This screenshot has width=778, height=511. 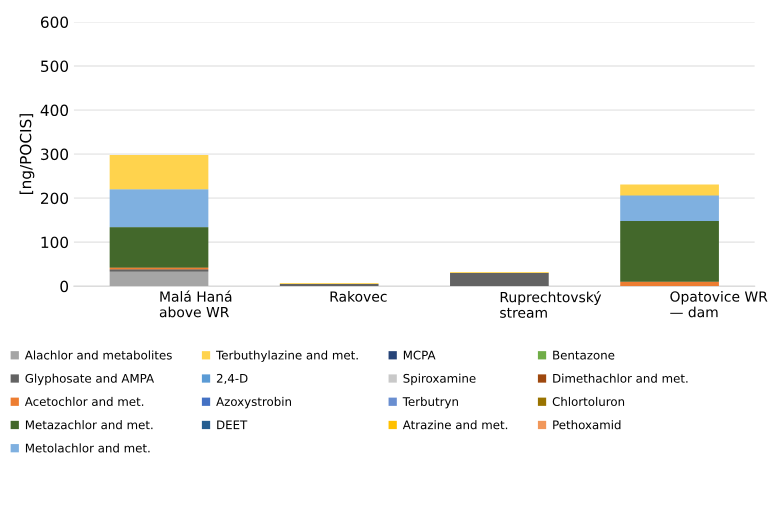 I want to click on x-tick-label: Opatovice WR — dam, so click(x=719, y=304).